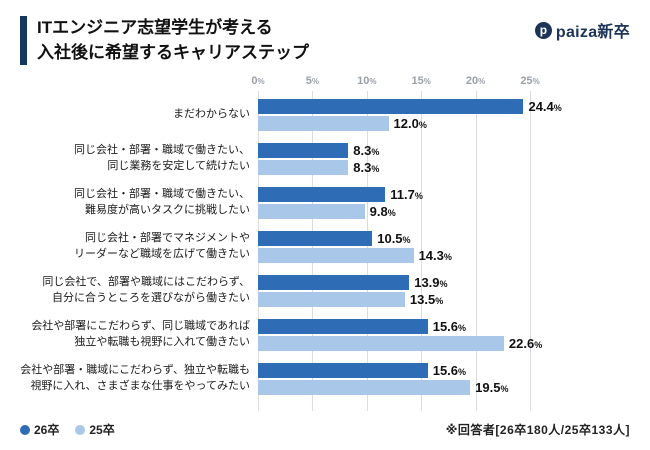 This screenshot has height=450, width=650. I want to click on legend-label-26: 26卒, so click(47, 430).